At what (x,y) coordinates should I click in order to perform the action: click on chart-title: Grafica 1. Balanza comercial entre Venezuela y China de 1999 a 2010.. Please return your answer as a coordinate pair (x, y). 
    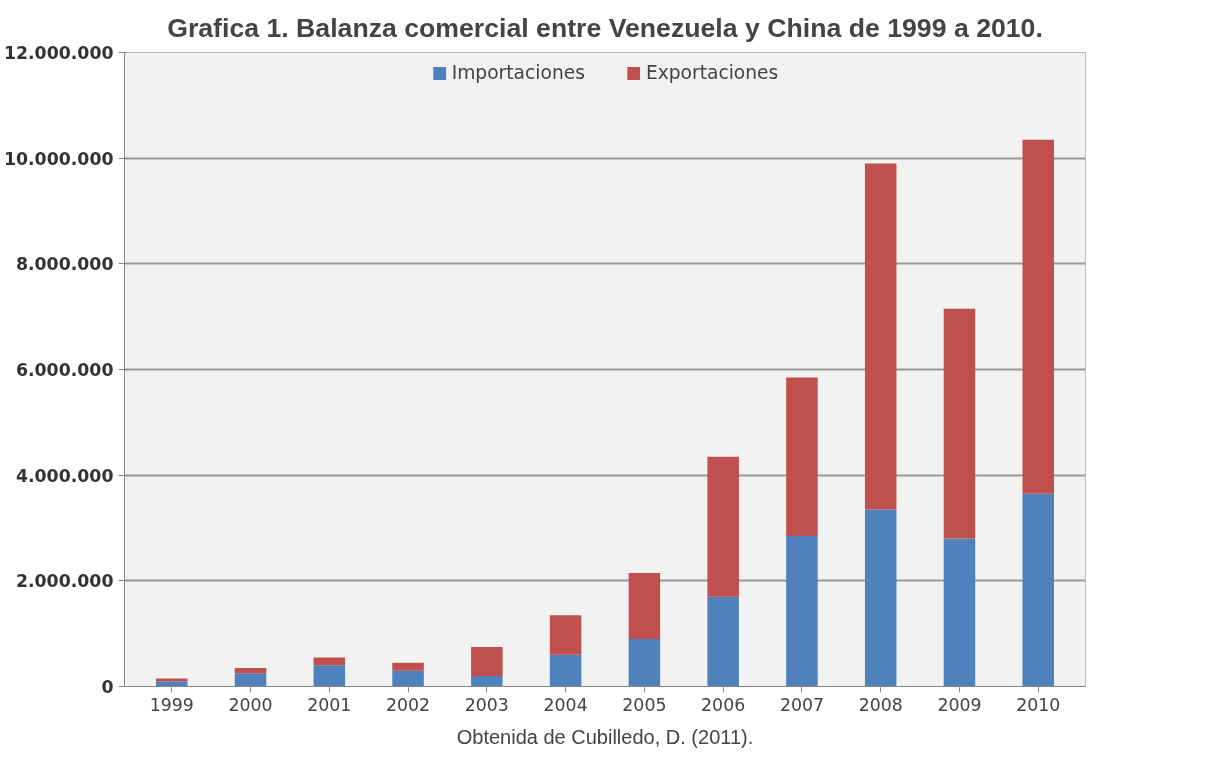
    Looking at the image, I should click on (605, 27).